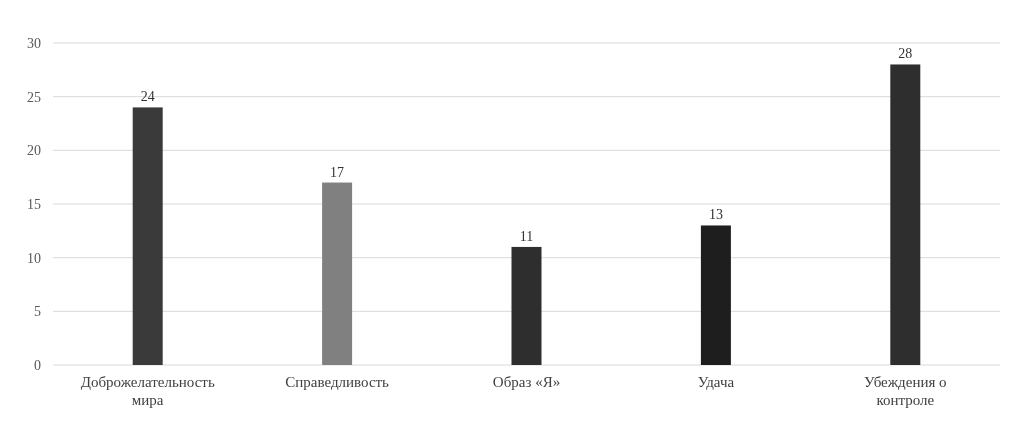 The height and width of the screenshot is (425, 1016). Describe the element at coordinates (526, 236) in the screenshot. I see `data-label: 11` at that location.